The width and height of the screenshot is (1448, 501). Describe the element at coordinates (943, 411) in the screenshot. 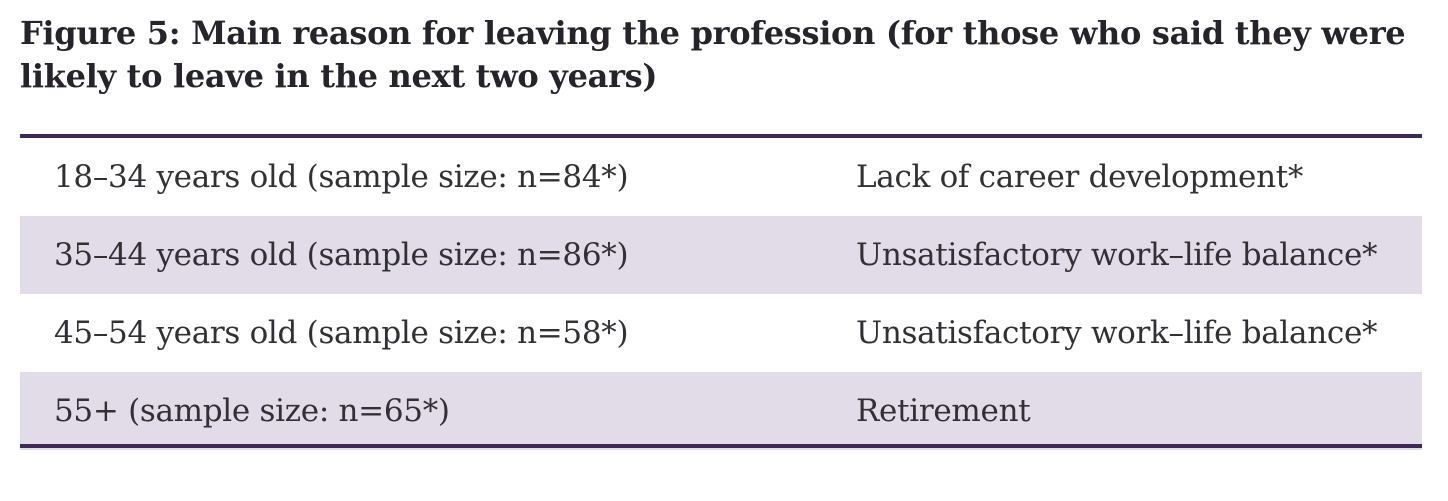

I see `reason-cell: Retirement` at that location.